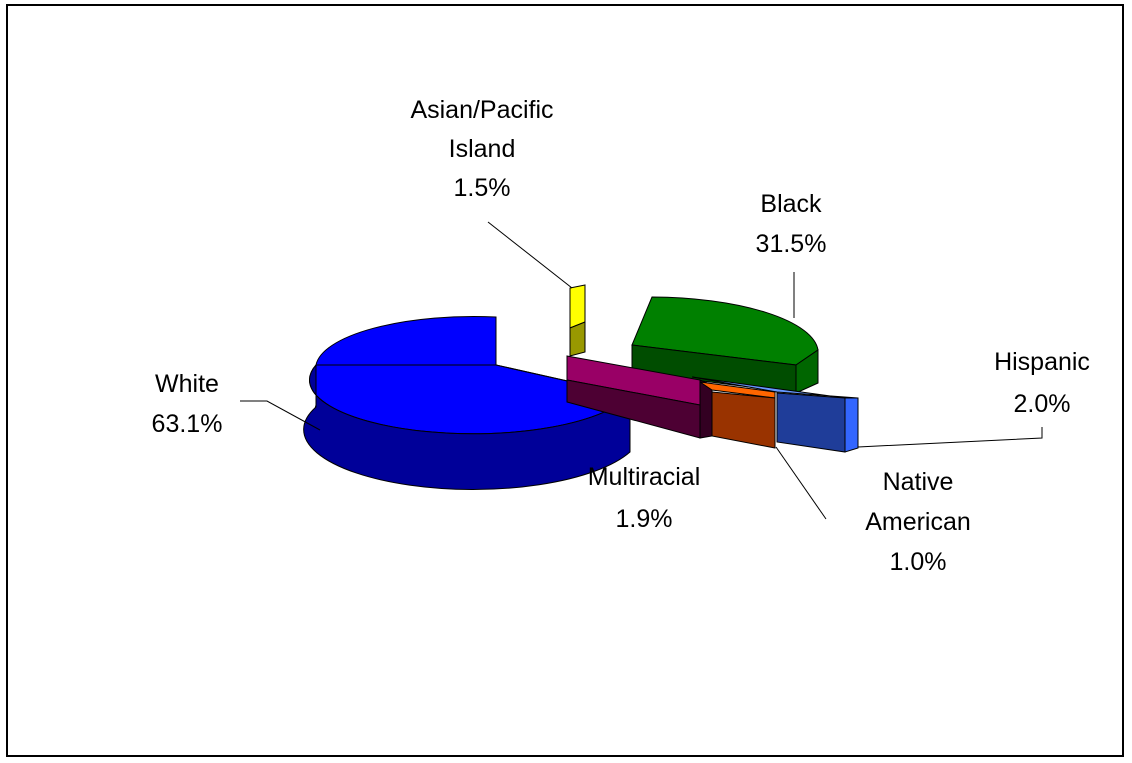 Image resolution: width=1132 pixels, height=763 pixels. I want to click on label-white: White 63.1%, so click(187, 404).